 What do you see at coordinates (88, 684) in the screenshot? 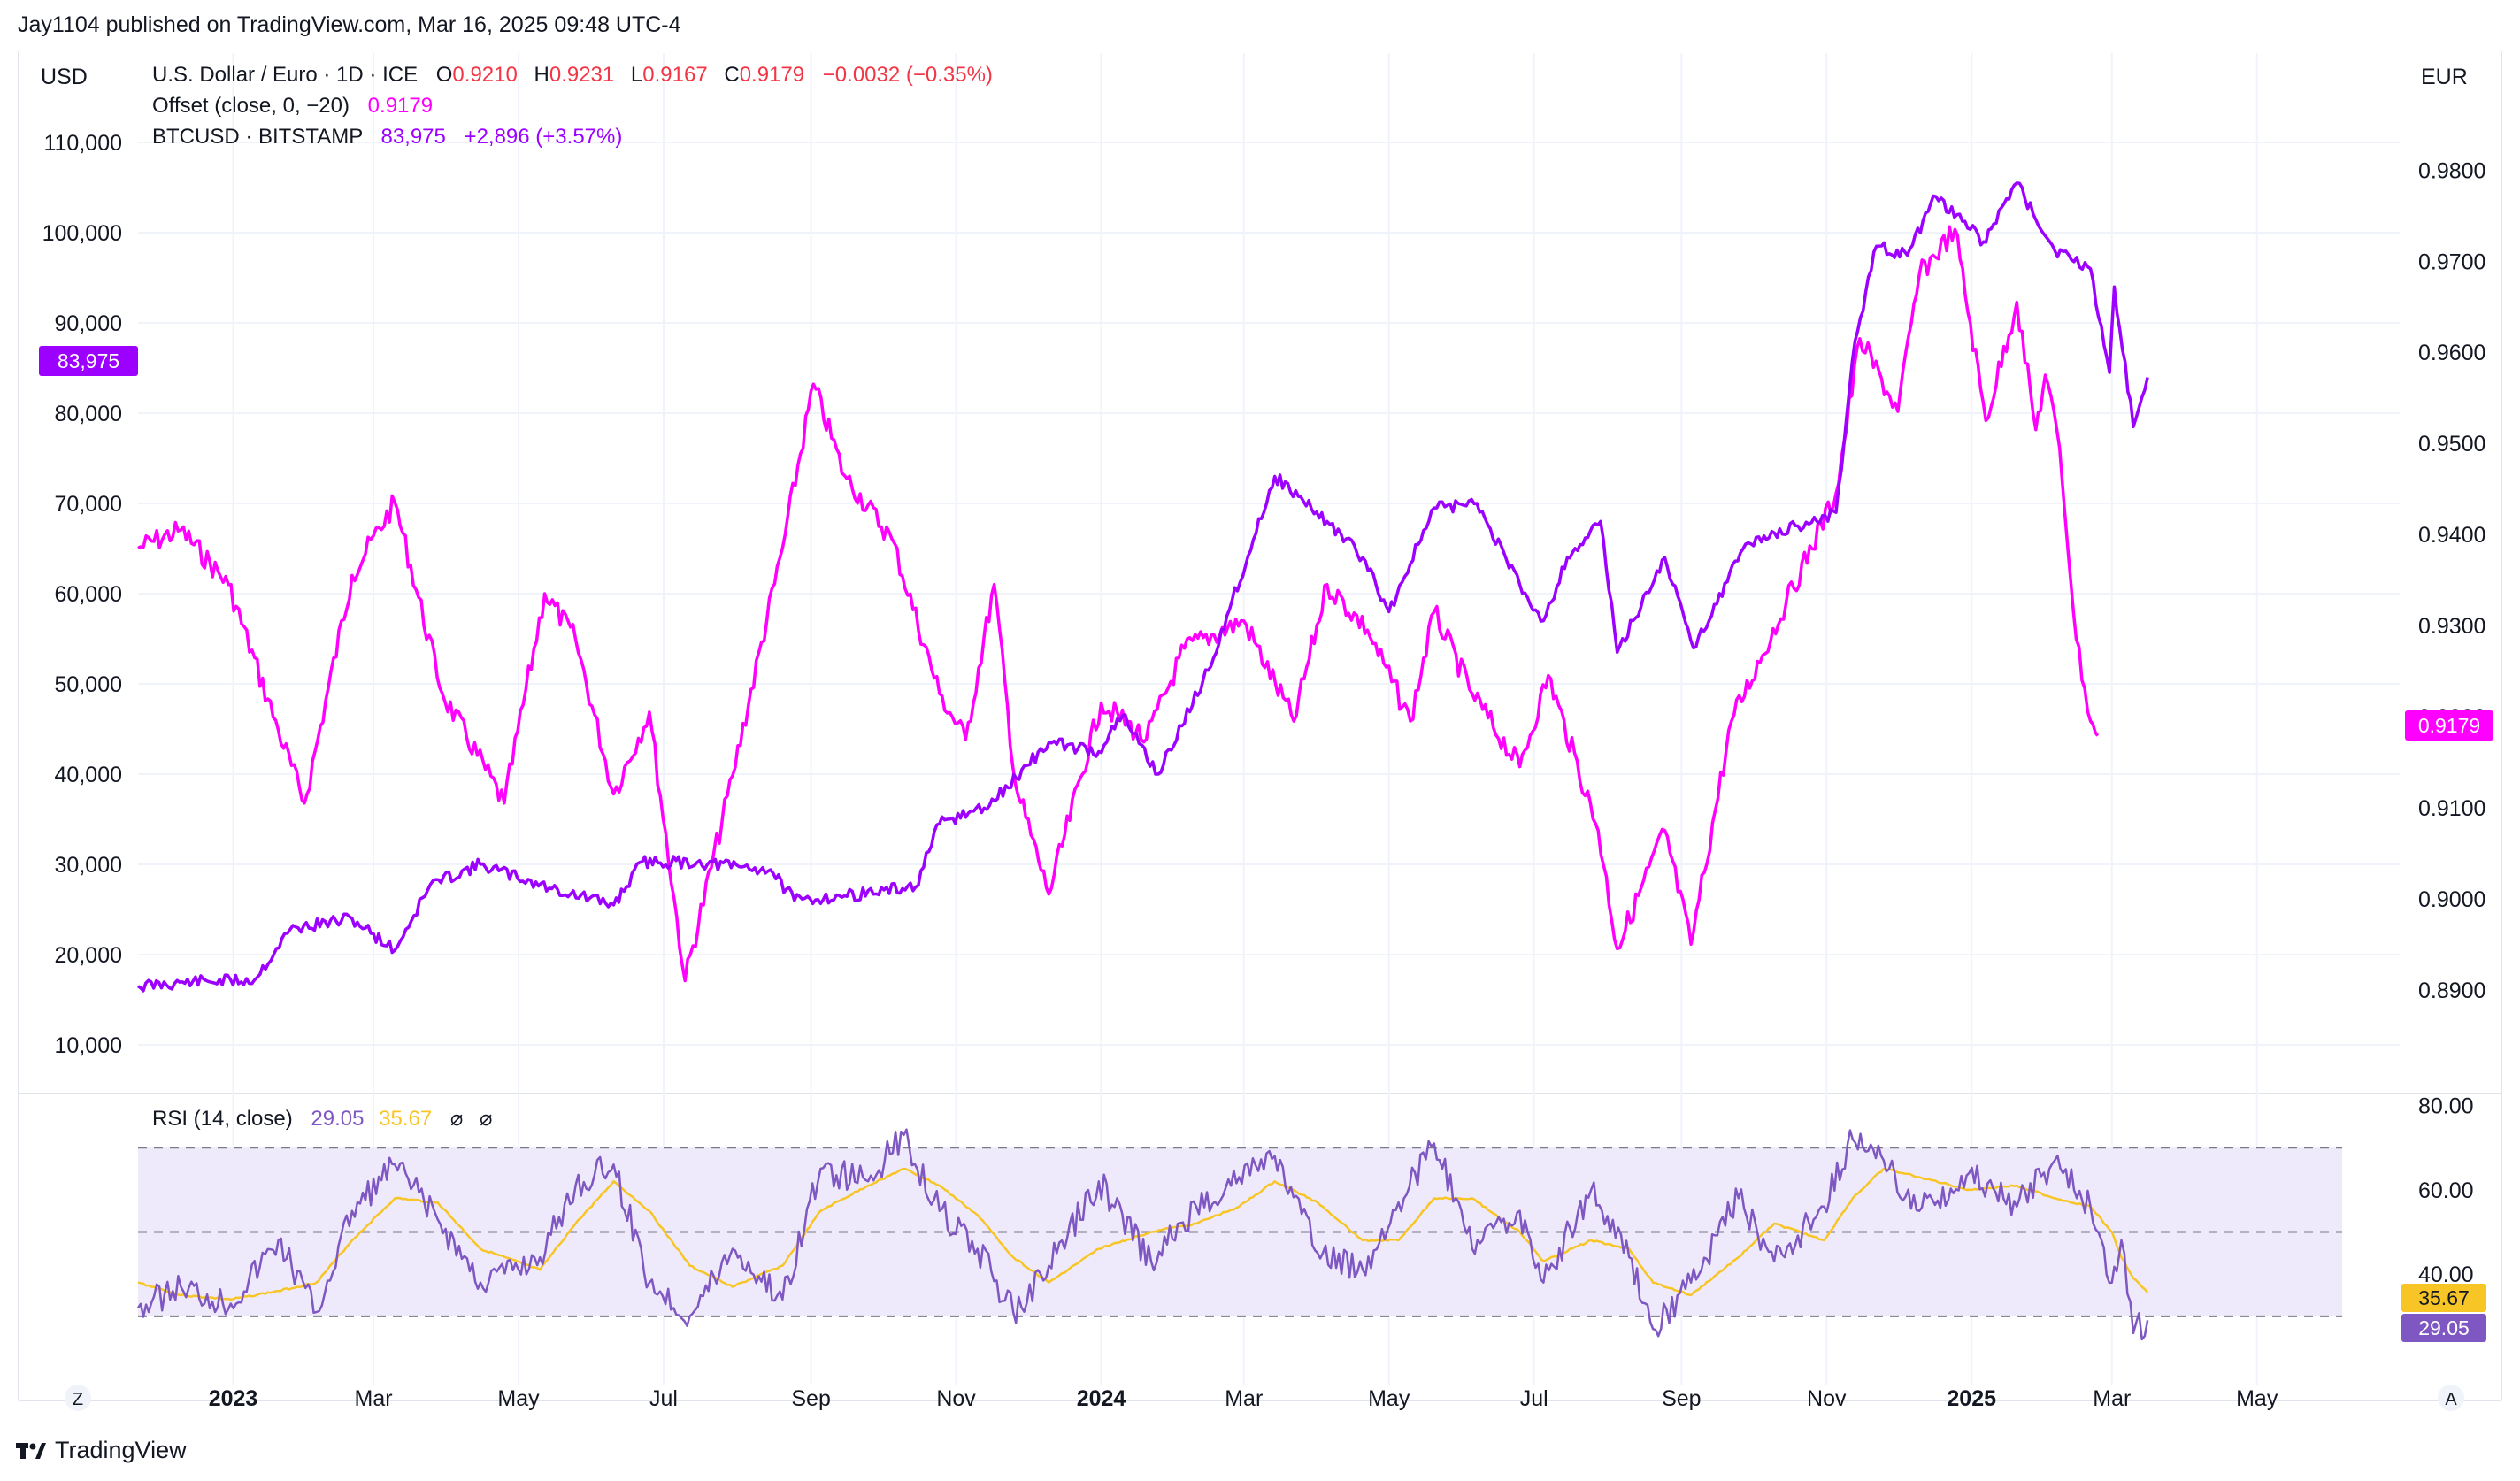
I see `left-tick-label: 50,000` at bounding box center [88, 684].